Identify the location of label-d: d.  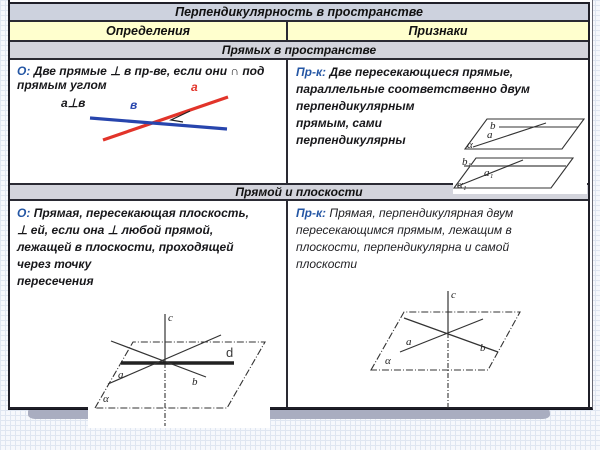
(229, 352).